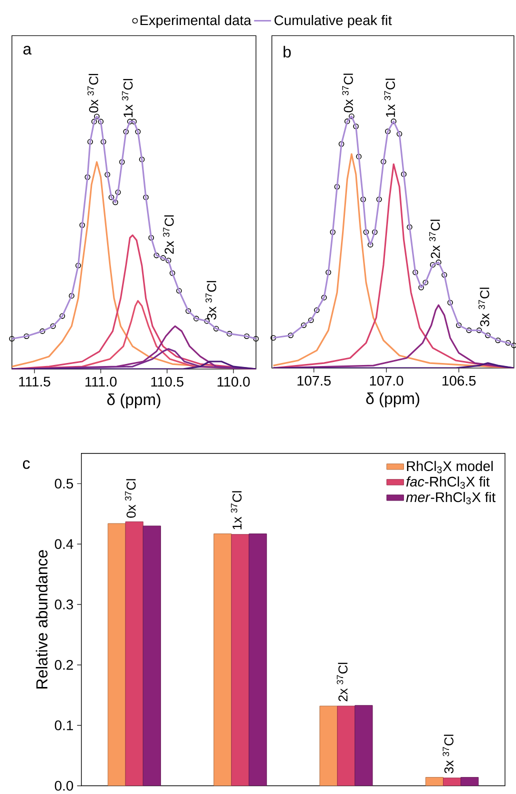 The height and width of the screenshot is (794, 516). What do you see at coordinates (233, 381) in the screenshot?
I see `x-tick-label: 110.0` at bounding box center [233, 381].